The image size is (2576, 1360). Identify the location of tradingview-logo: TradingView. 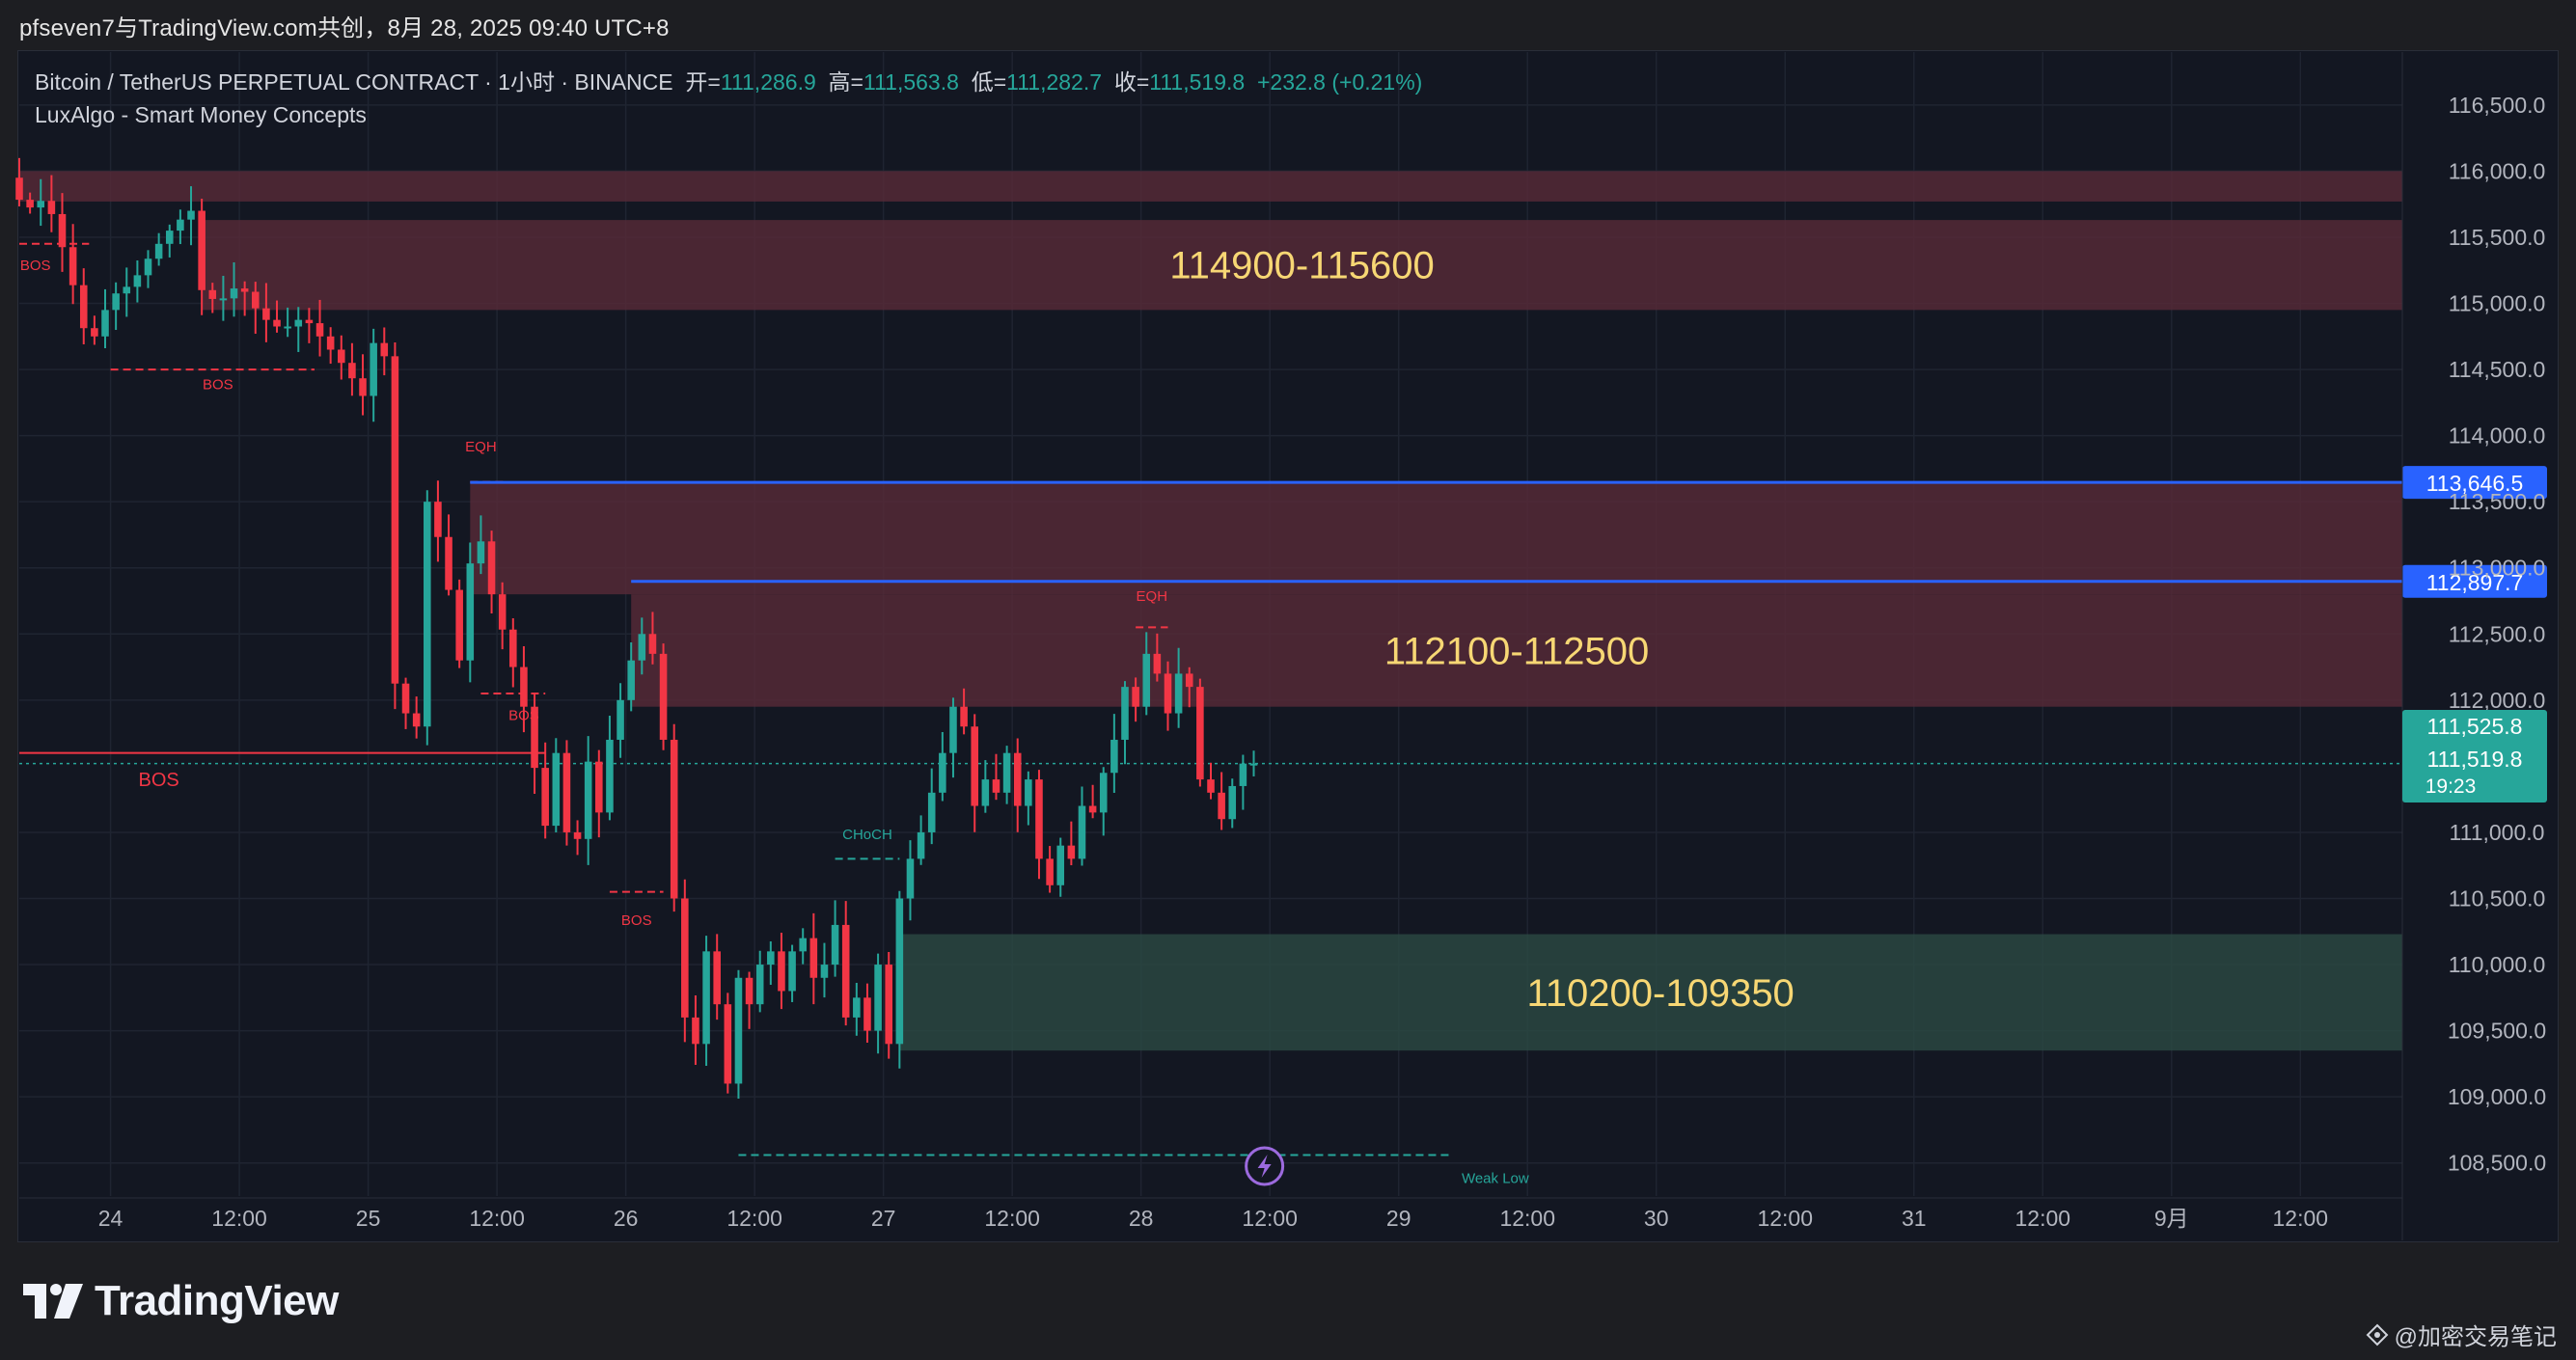
(181, 1301).